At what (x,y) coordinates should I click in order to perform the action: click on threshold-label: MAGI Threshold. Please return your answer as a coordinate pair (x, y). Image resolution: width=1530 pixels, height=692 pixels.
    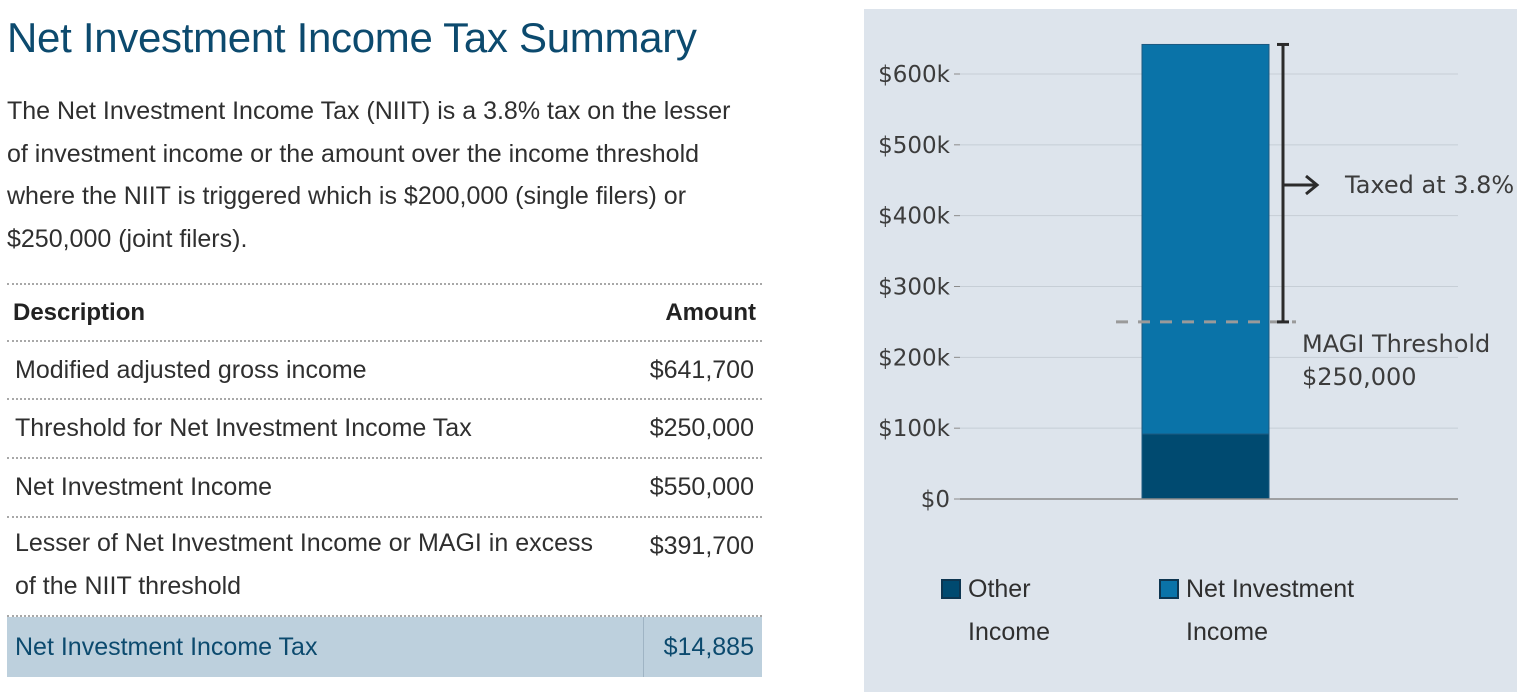
    Looking at the image, I should click on (1396, 344).